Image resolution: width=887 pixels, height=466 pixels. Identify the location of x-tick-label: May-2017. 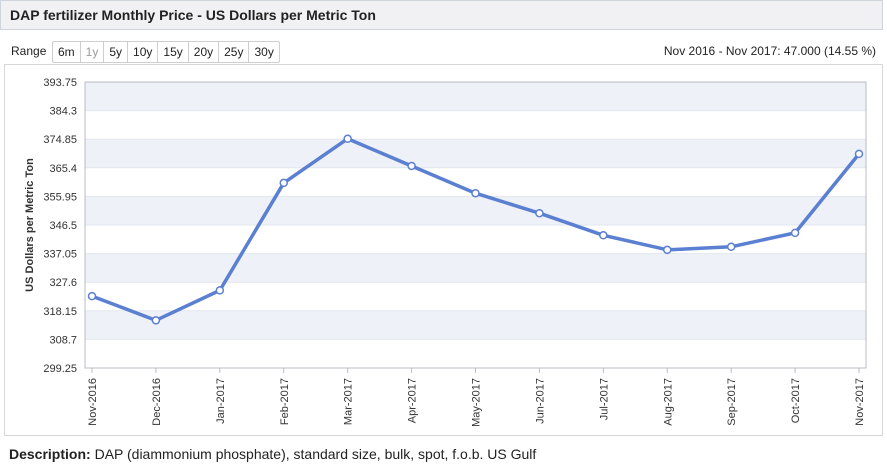
(477, 402).